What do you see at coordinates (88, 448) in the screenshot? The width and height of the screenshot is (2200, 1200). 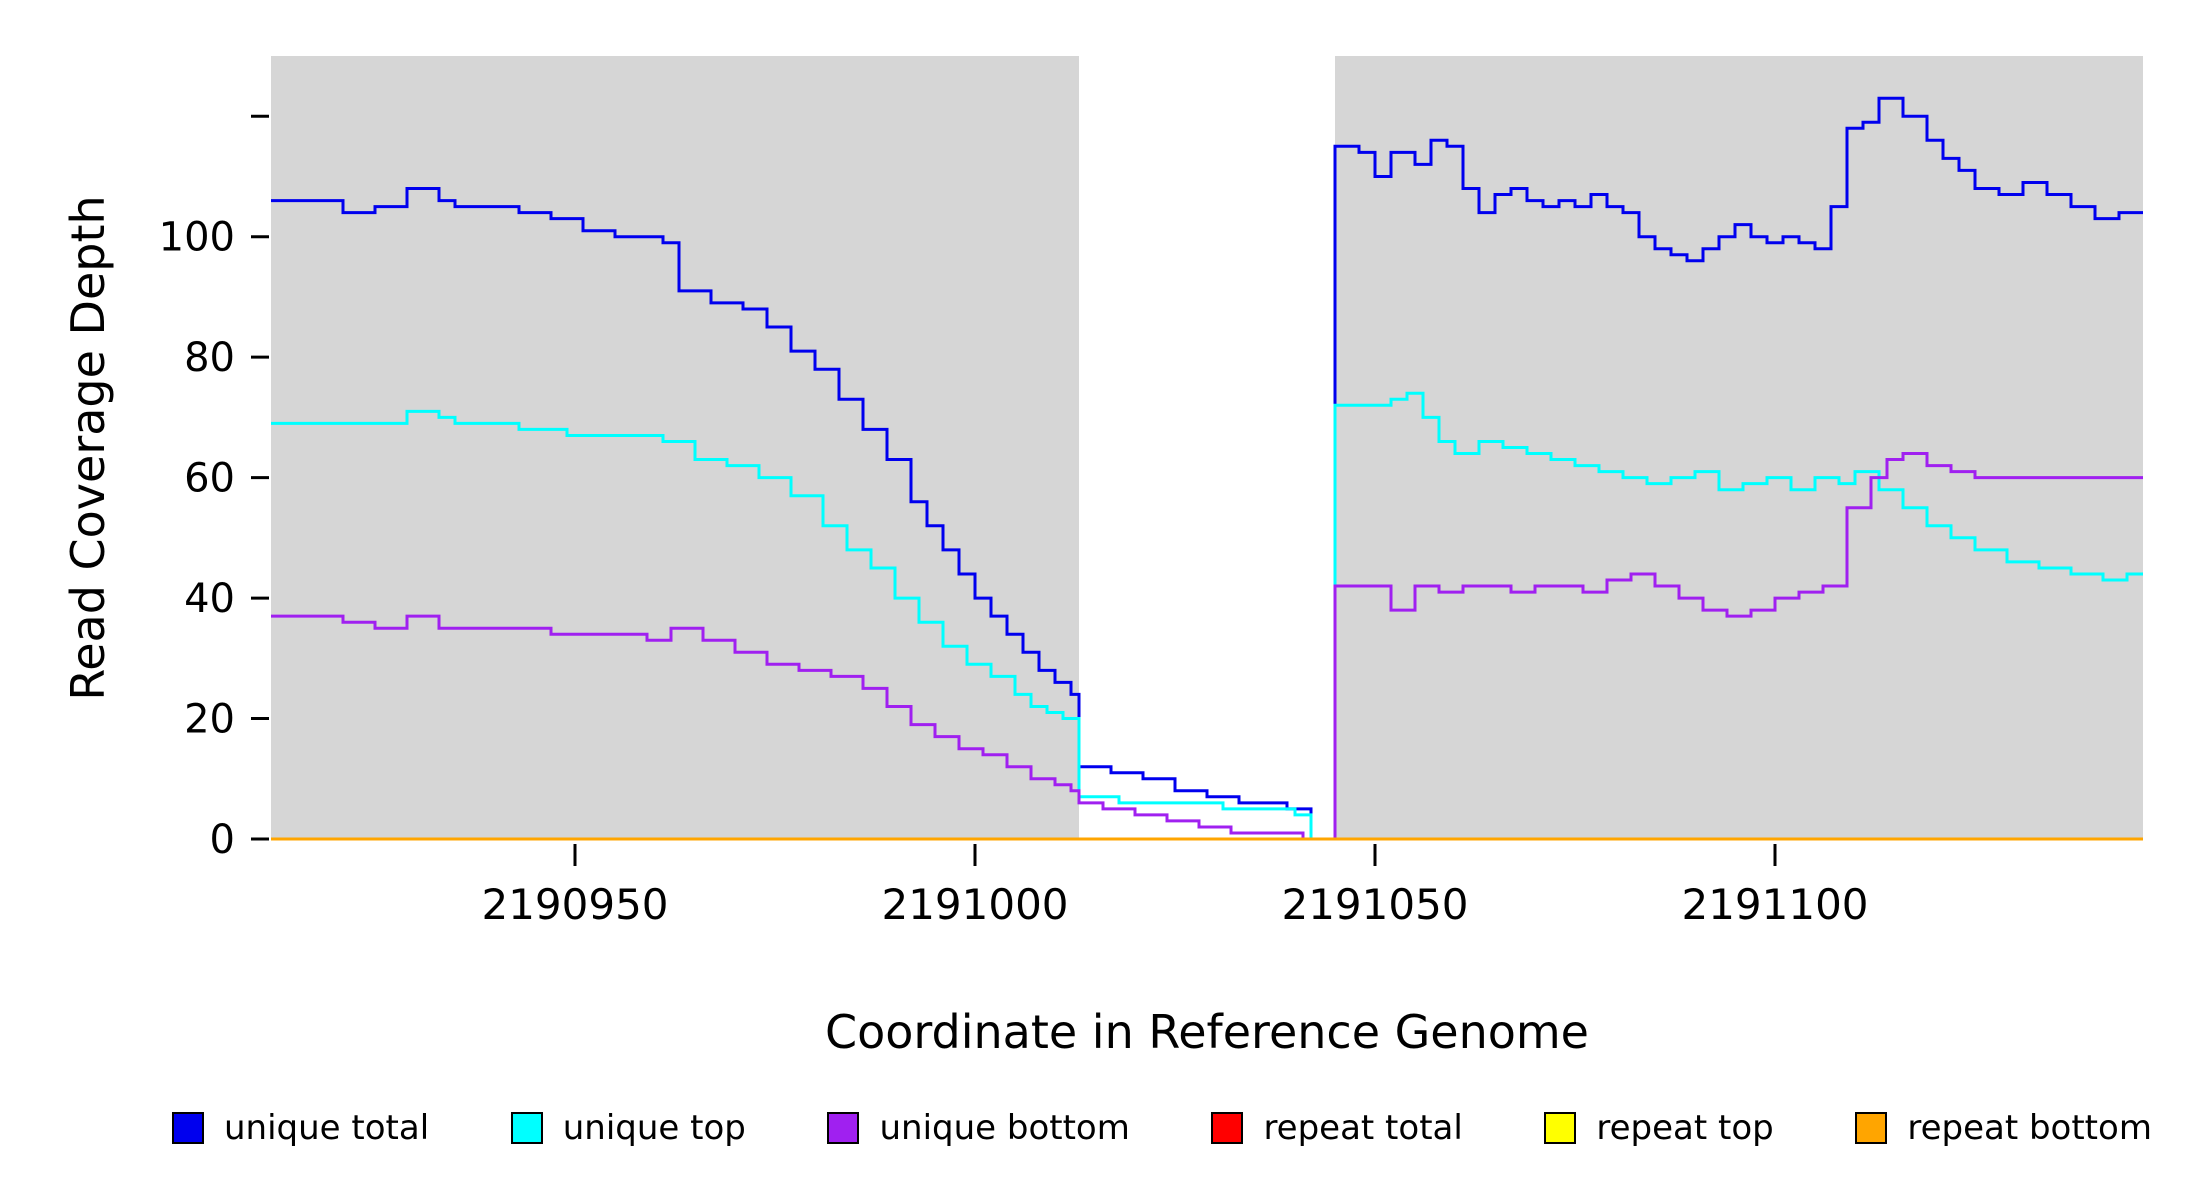 I see `y-axis-title: Read Coverage Depth` at bounding box center [88, 448].